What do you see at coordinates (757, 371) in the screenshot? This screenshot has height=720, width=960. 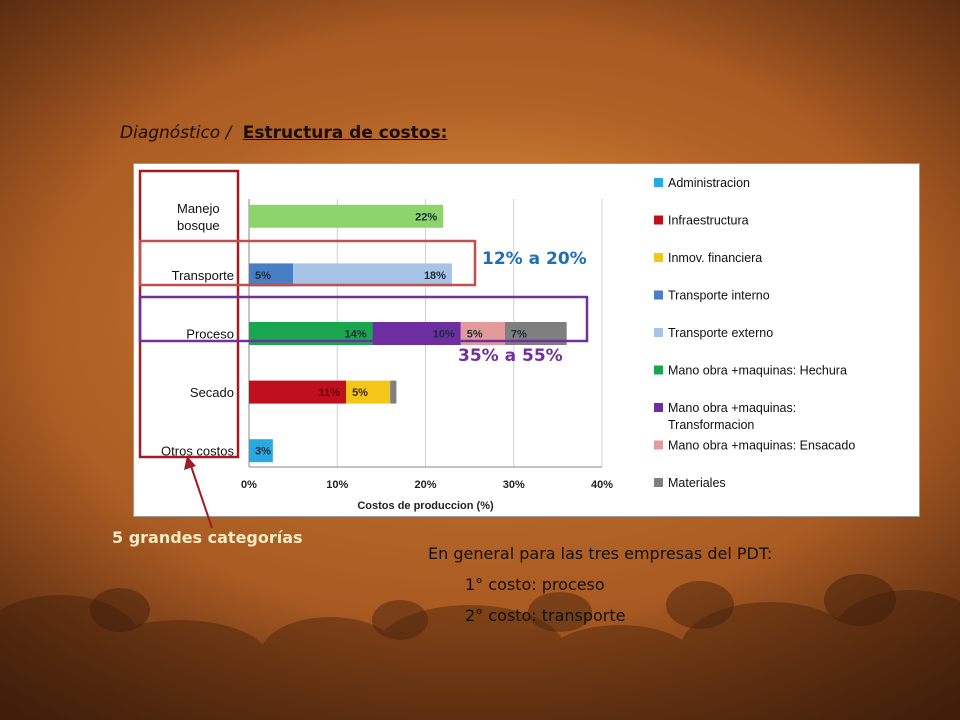 I see `legend-label: Mano obra +maquinas: Hechura` at bounding box center [757, 371].